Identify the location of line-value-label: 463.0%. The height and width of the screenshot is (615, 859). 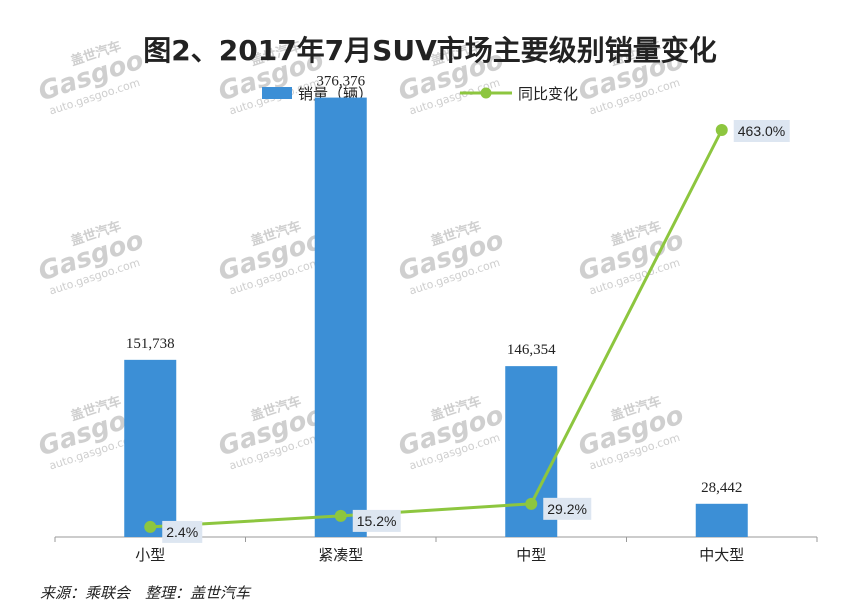
(761, 131).